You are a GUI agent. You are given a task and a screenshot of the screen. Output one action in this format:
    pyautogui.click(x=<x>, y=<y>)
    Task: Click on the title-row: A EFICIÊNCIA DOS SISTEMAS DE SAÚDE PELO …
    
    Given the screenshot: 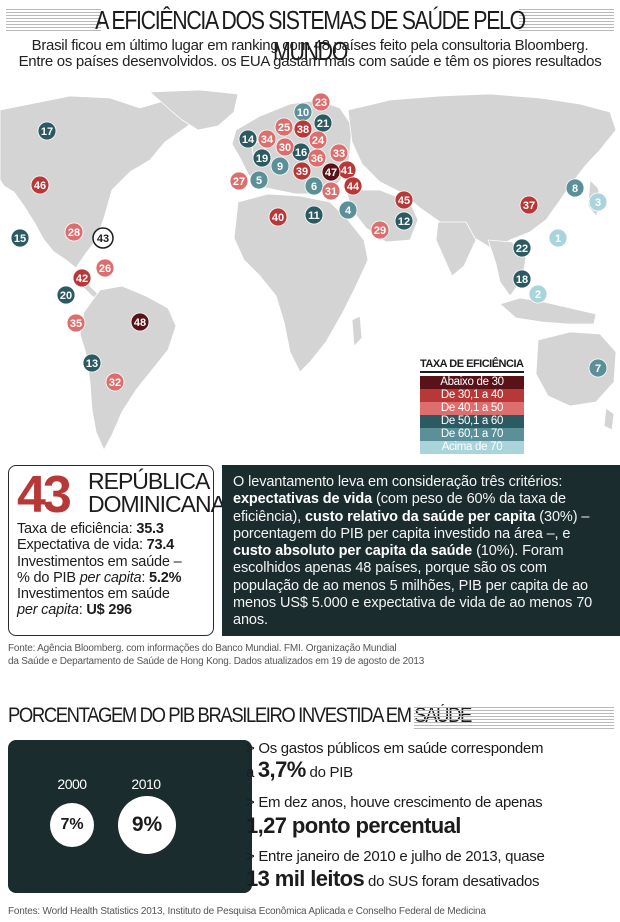 What is the action you would take?
    pyautogui.click(x=310, y=35)
    